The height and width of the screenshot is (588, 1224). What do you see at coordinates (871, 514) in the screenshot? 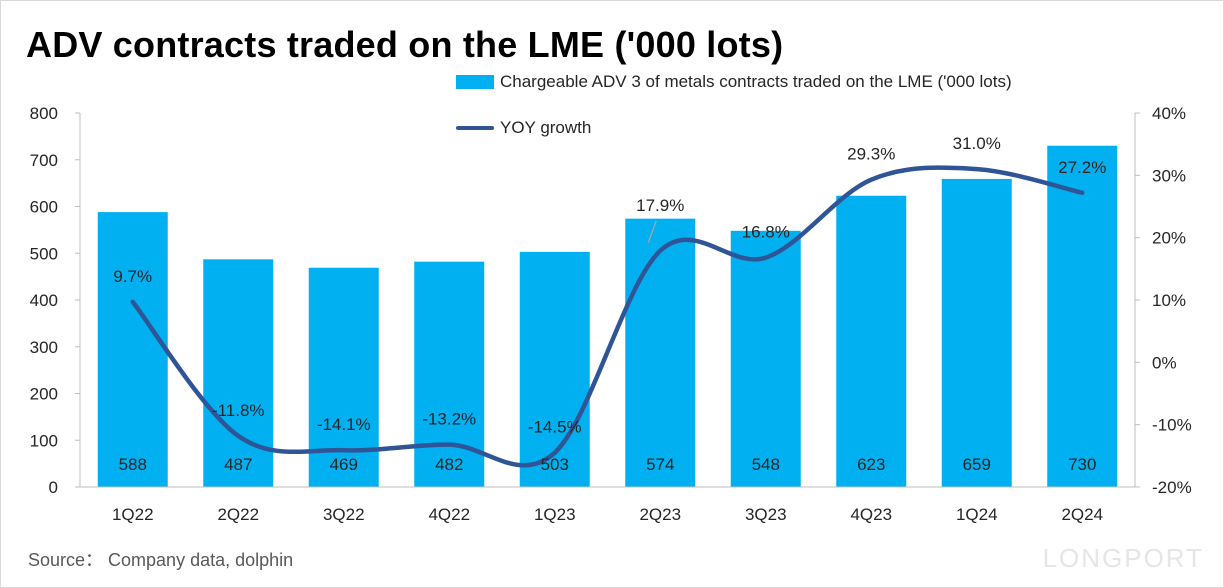
I see `x-tick-label: 4Q23` at bounding box center [871, 514].